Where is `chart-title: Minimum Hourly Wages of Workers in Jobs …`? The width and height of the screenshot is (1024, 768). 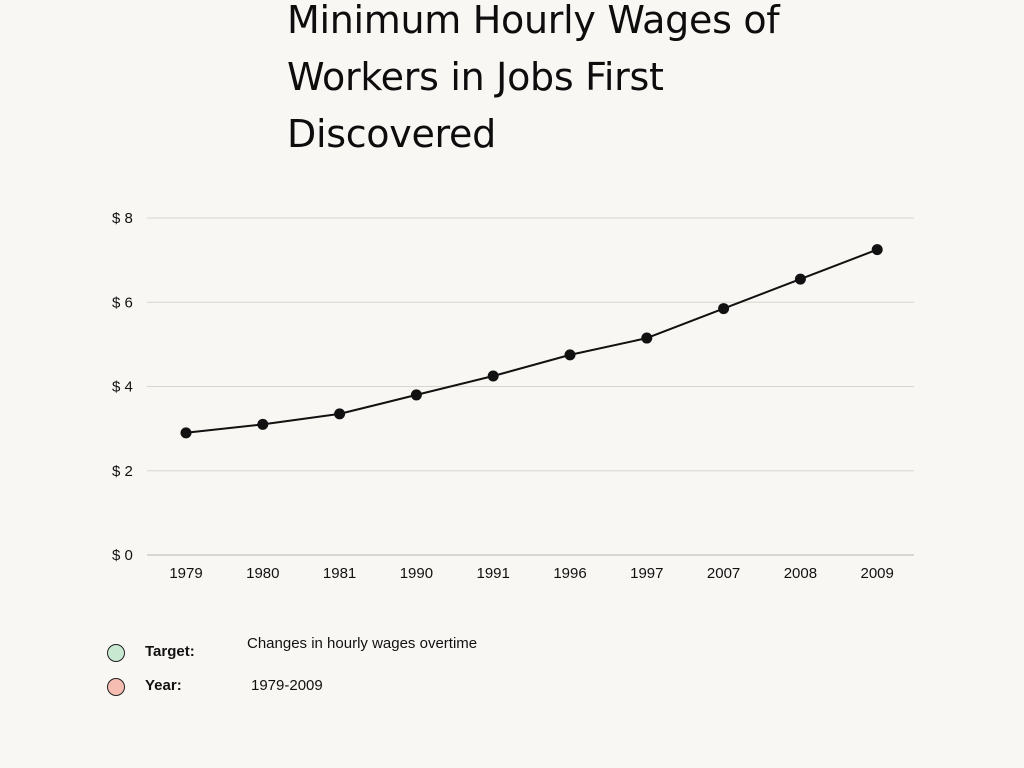
chart-title: Minimum Hourly Wages of Workers in Jobs … is located at coordinates (533, 78).